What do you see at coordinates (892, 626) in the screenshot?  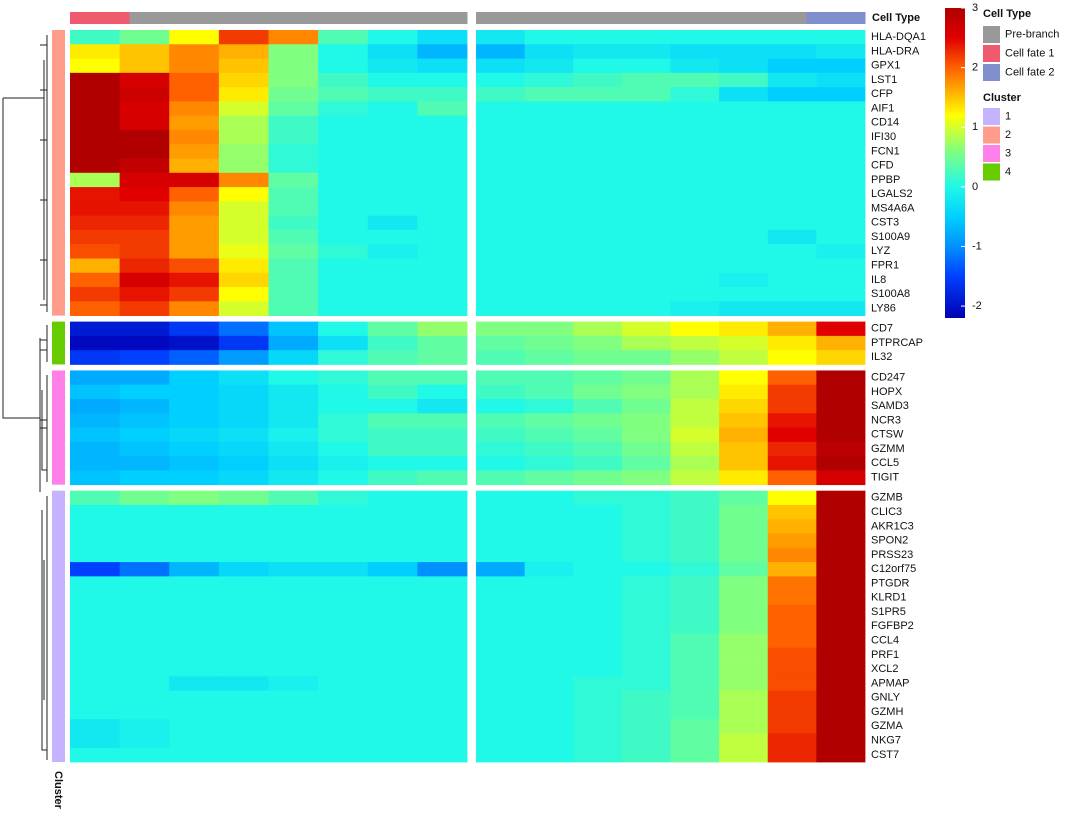 I see `gene-label: FGFBP2` at bounding box center [892, 626].